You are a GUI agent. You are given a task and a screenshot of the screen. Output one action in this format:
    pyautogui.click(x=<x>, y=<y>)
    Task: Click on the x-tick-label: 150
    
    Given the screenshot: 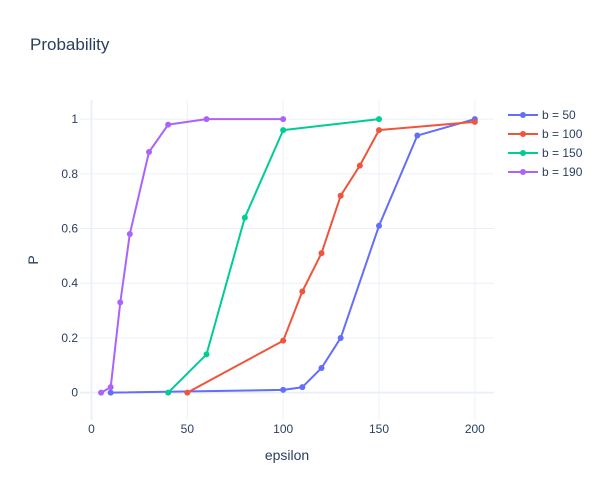 What is the action you would take?
    pyautogui.click(x=379, y=429)
    